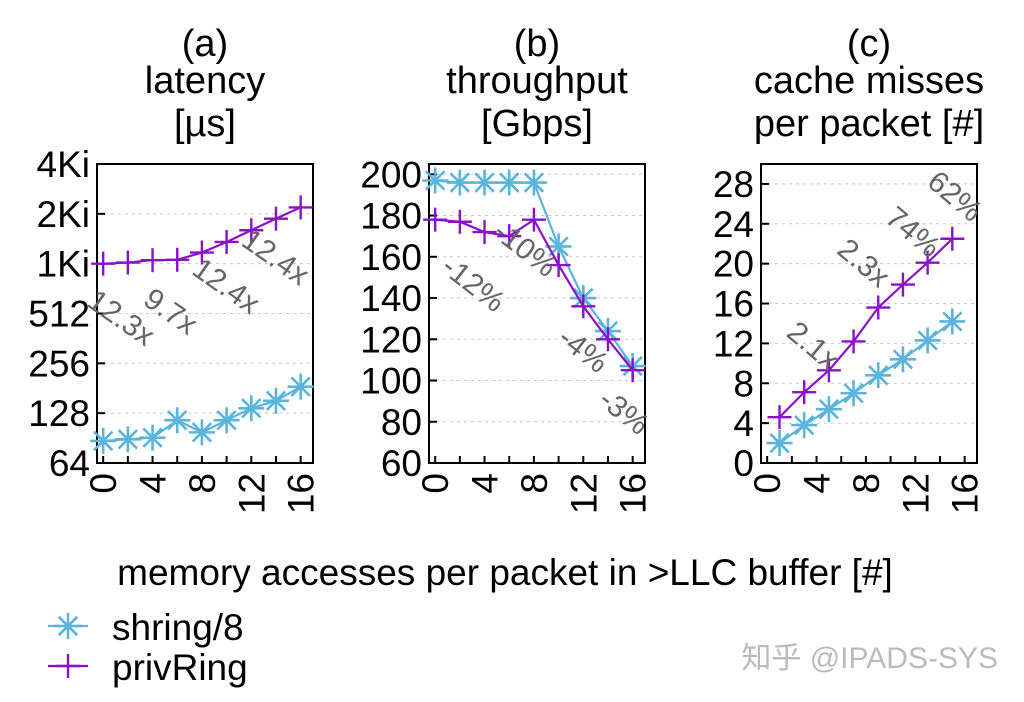  What do you see at coordinates (205, 81) in the screenshot?
I see `panel-title-line: latency` at bounding box center [205, 81].